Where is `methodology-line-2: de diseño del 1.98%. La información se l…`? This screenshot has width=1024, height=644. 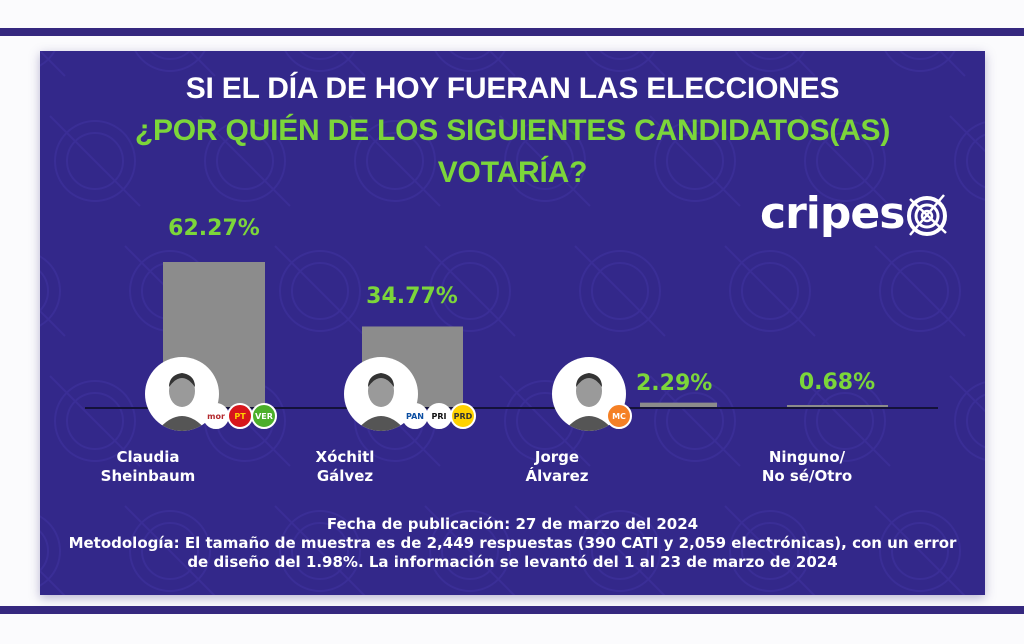
methodology-line-2: de diseño del 1.98%. La información se l… is located at coordinates (512, 562).